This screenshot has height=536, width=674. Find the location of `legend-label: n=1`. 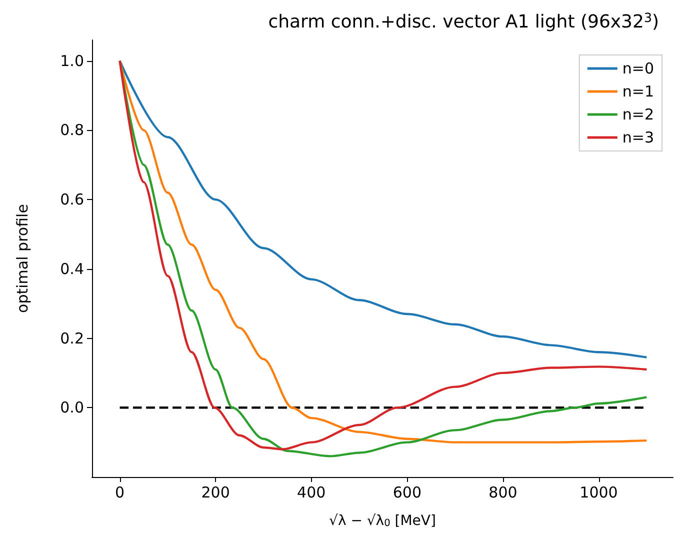

legend-label: n=1 is located at coordinates (638, 91).